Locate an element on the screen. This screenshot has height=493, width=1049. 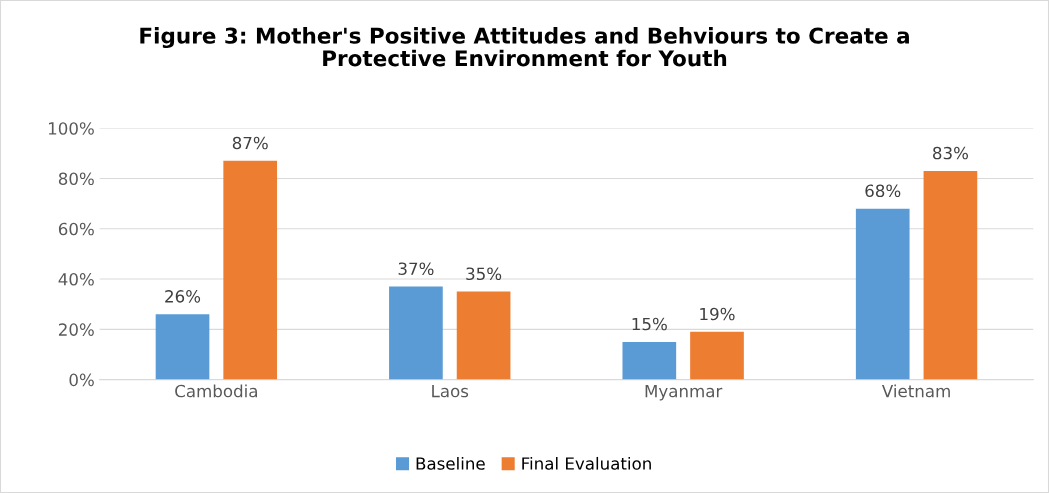
x-tick-label: Laos is located at coordinates (450, 391).